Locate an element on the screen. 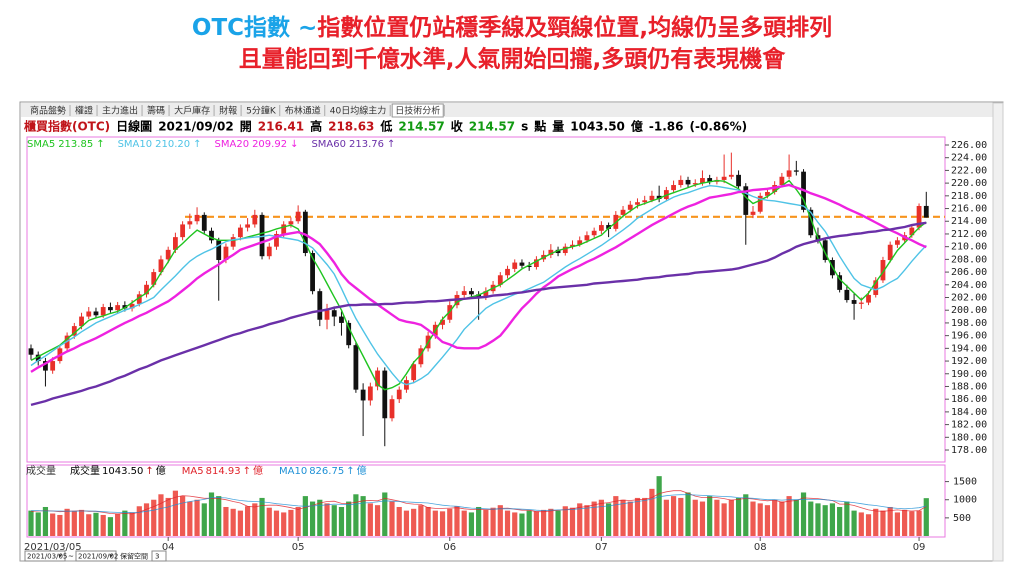 Image resolution: width=1023 pixels, height=587 pixels. reserve-value: 3 is located at coordinates (157, 557).